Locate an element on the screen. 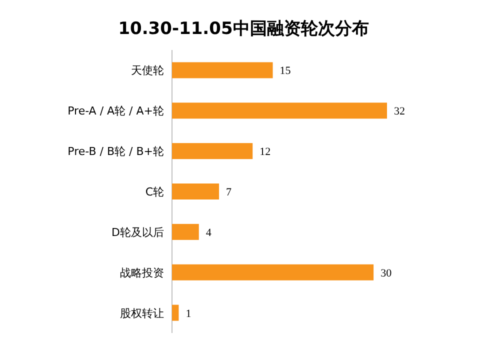  y-tick-label: D轮及以后 is located at coordinates (138, 232).